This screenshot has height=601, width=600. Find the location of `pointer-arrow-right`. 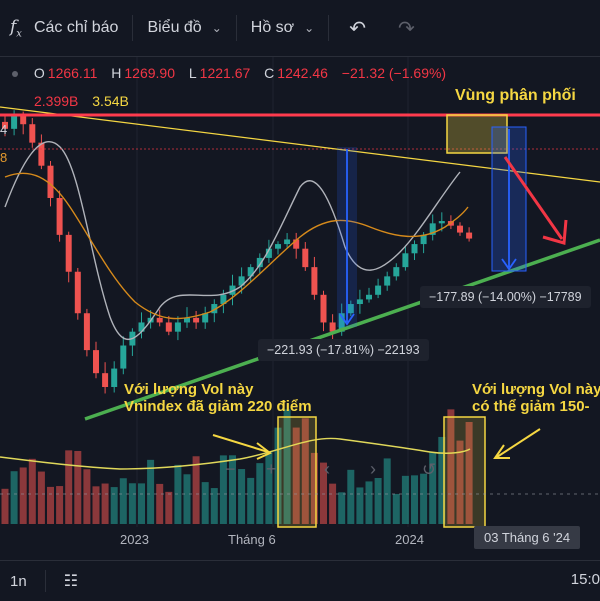

pointer-arrow-right is located at coordinates (518, 443).